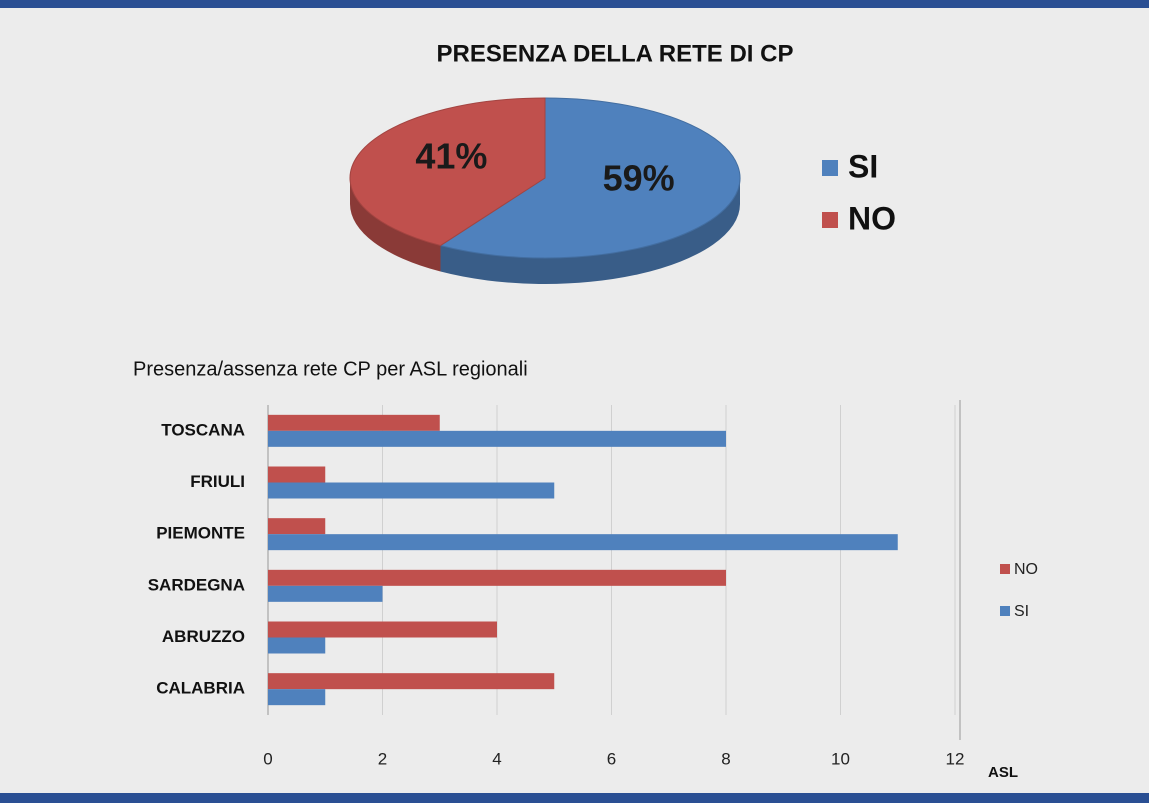  Describe the element at coordinates (574, 798) in the screenshot. I see `bottom-border` at that location.